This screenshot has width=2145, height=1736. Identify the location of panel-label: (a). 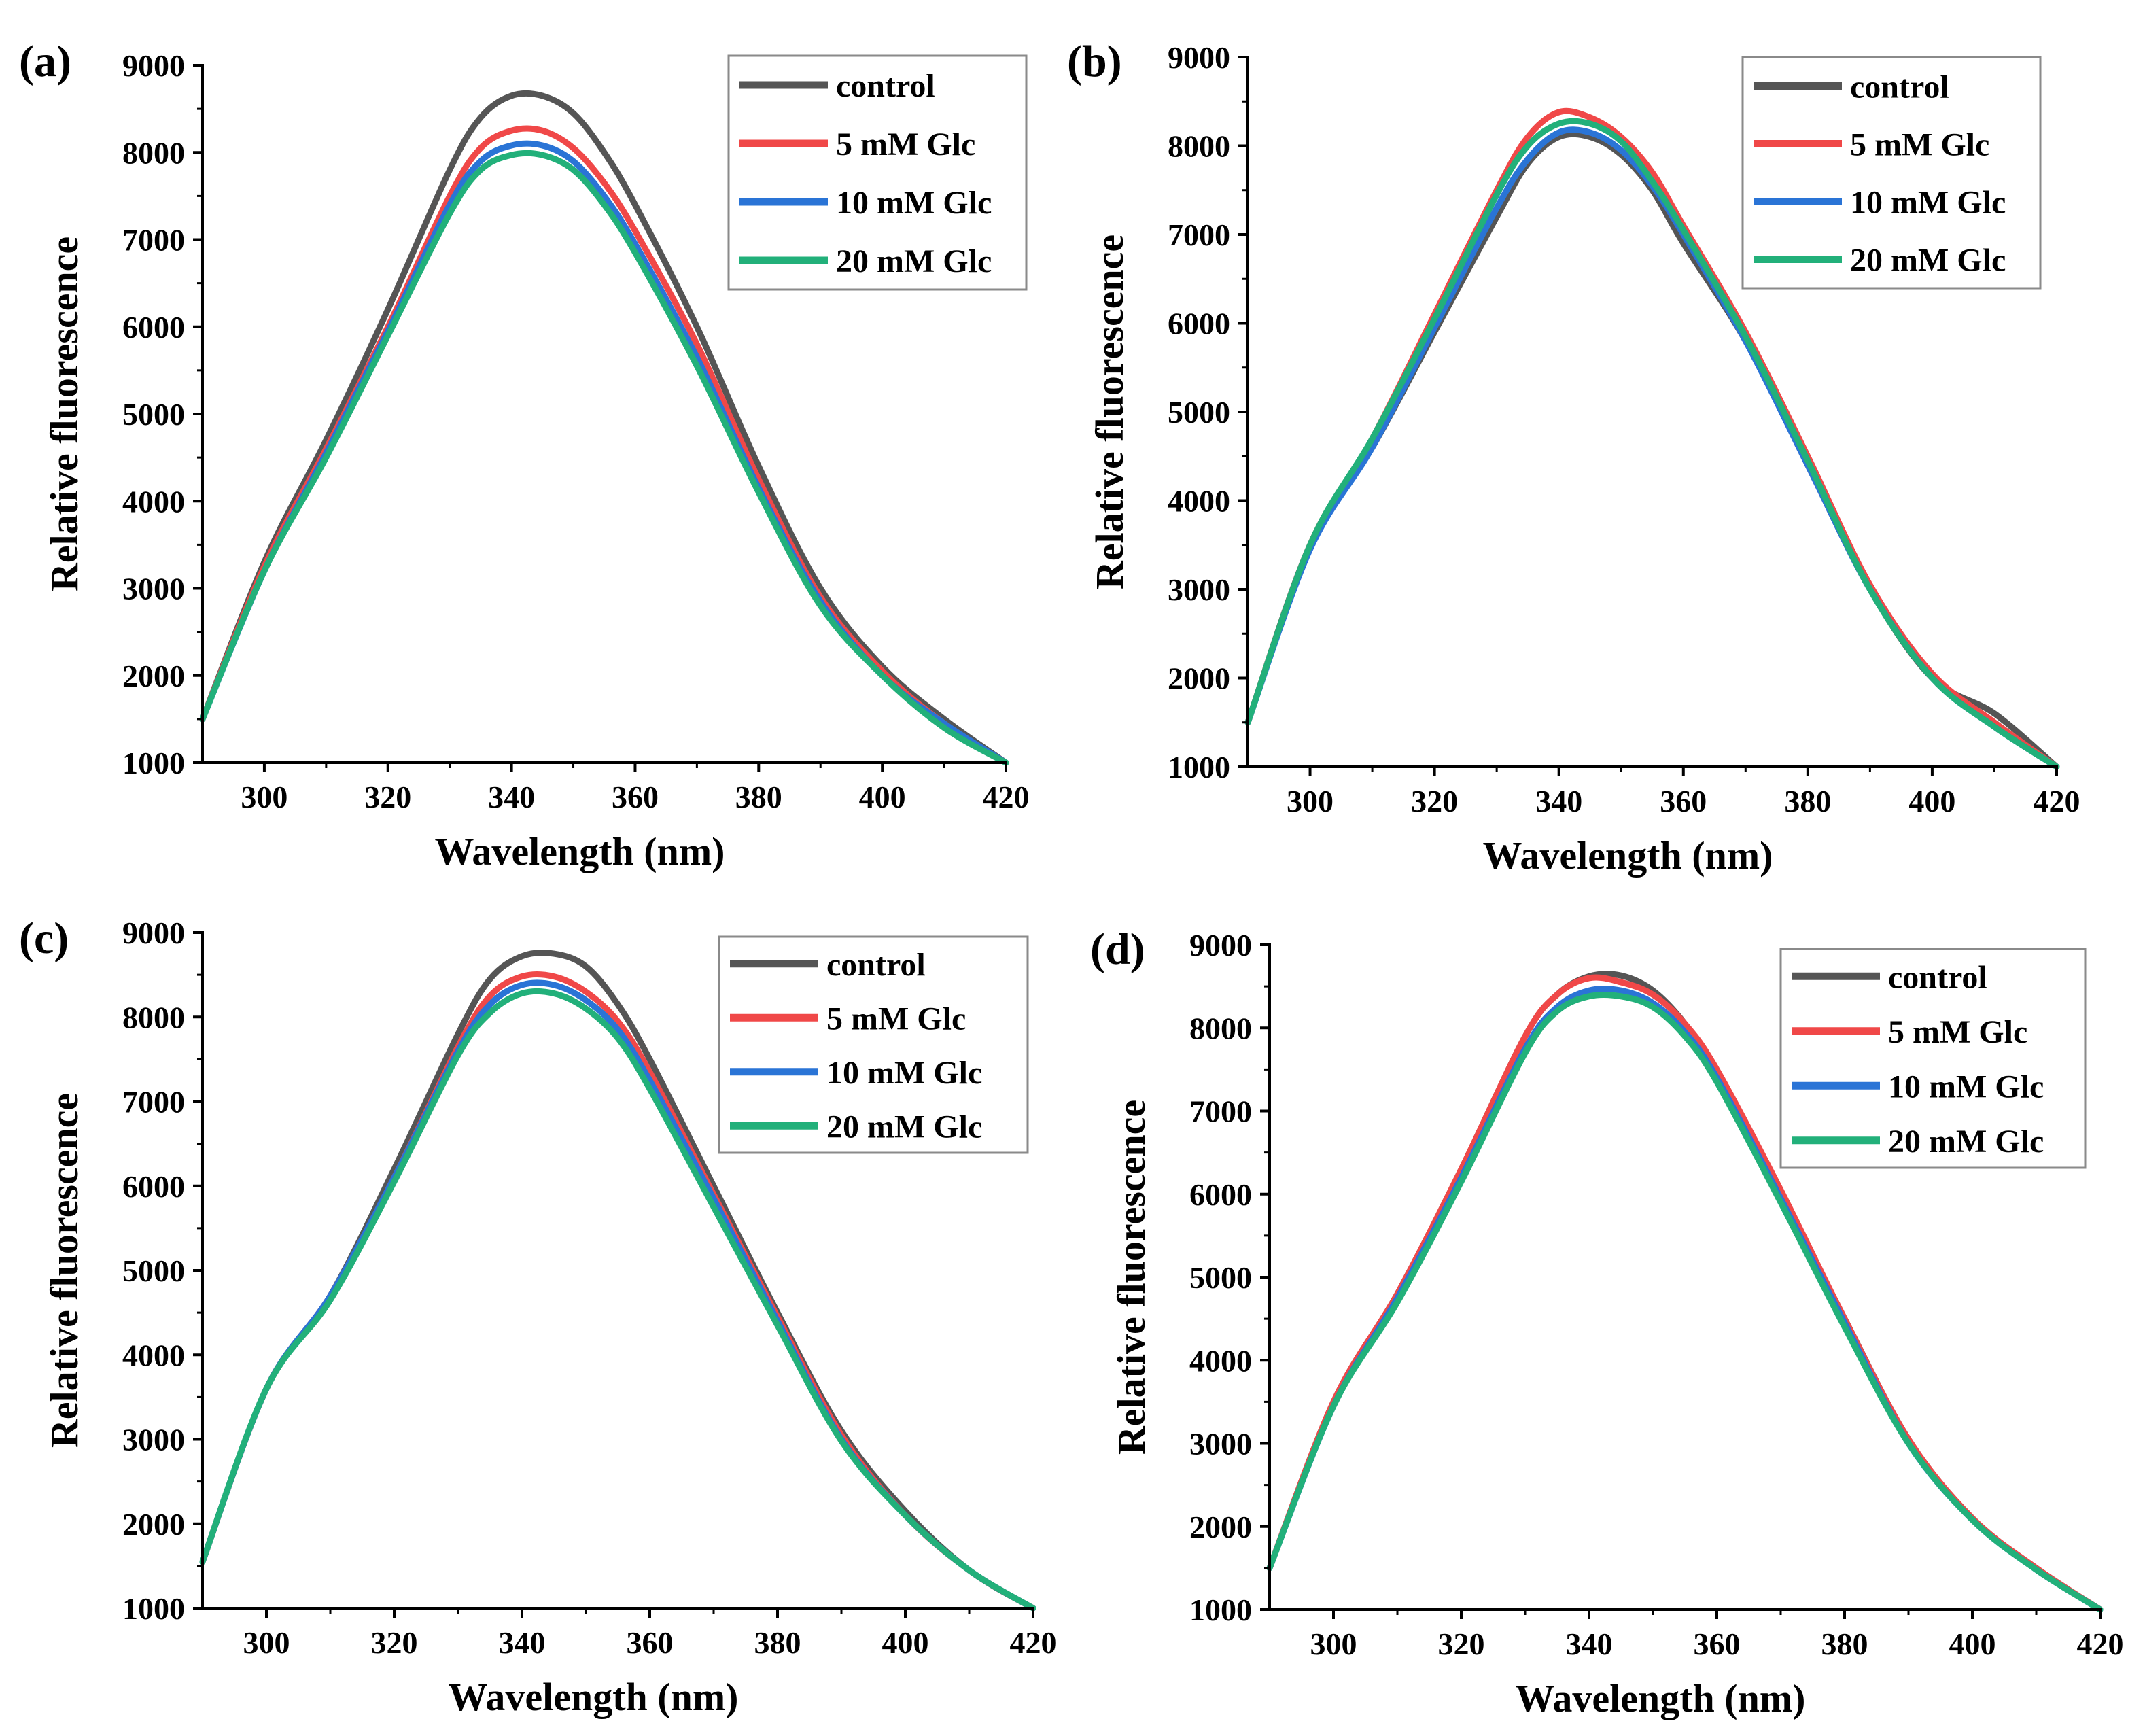
(45, 61).